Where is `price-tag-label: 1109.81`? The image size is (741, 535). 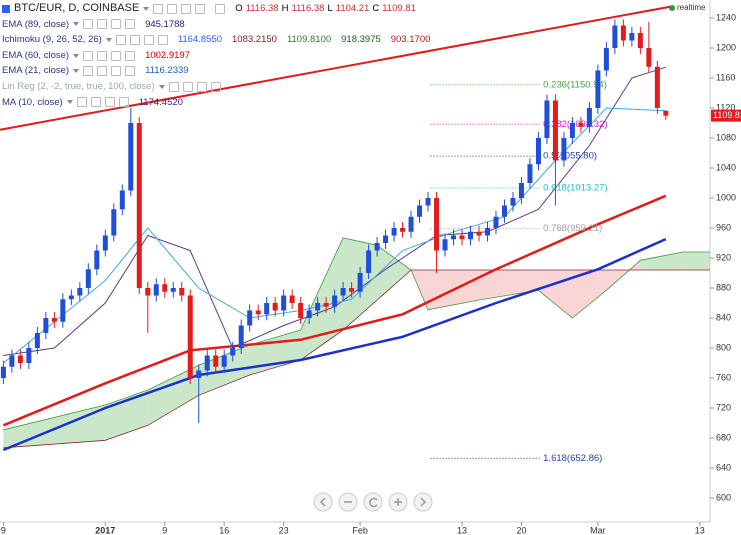
price-tag-label: 1109.81 is located at coordinates (727, 115).